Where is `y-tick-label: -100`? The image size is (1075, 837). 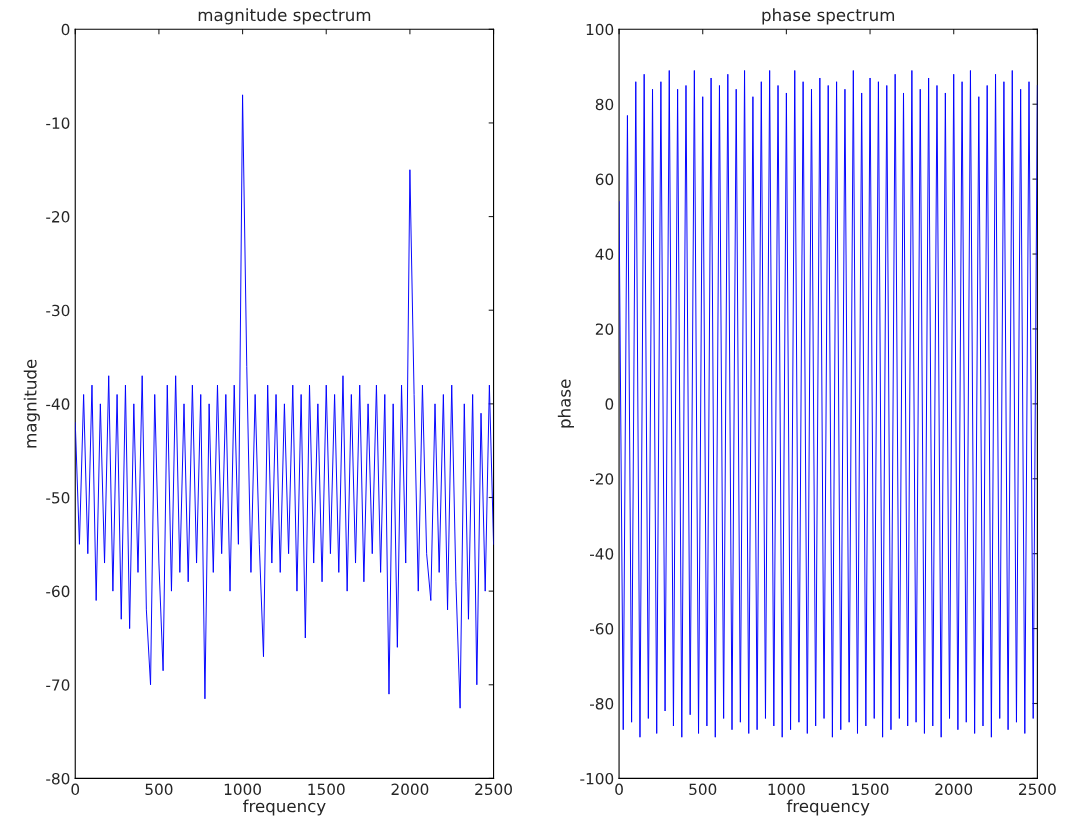 y-tick-label: -100 is located at coordinates (597, 778).